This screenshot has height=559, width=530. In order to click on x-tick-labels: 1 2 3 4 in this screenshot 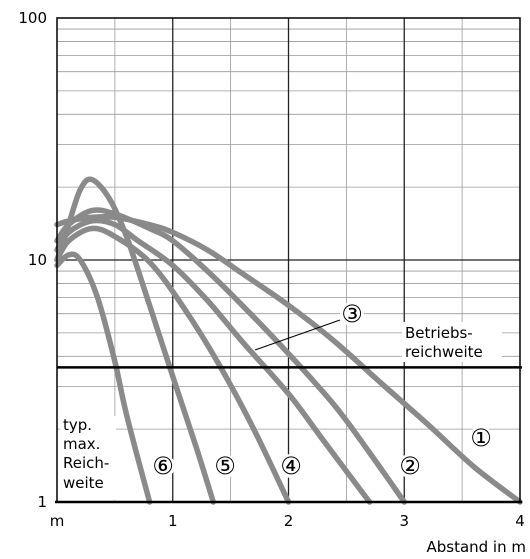, I will do `click(346, 521)`.